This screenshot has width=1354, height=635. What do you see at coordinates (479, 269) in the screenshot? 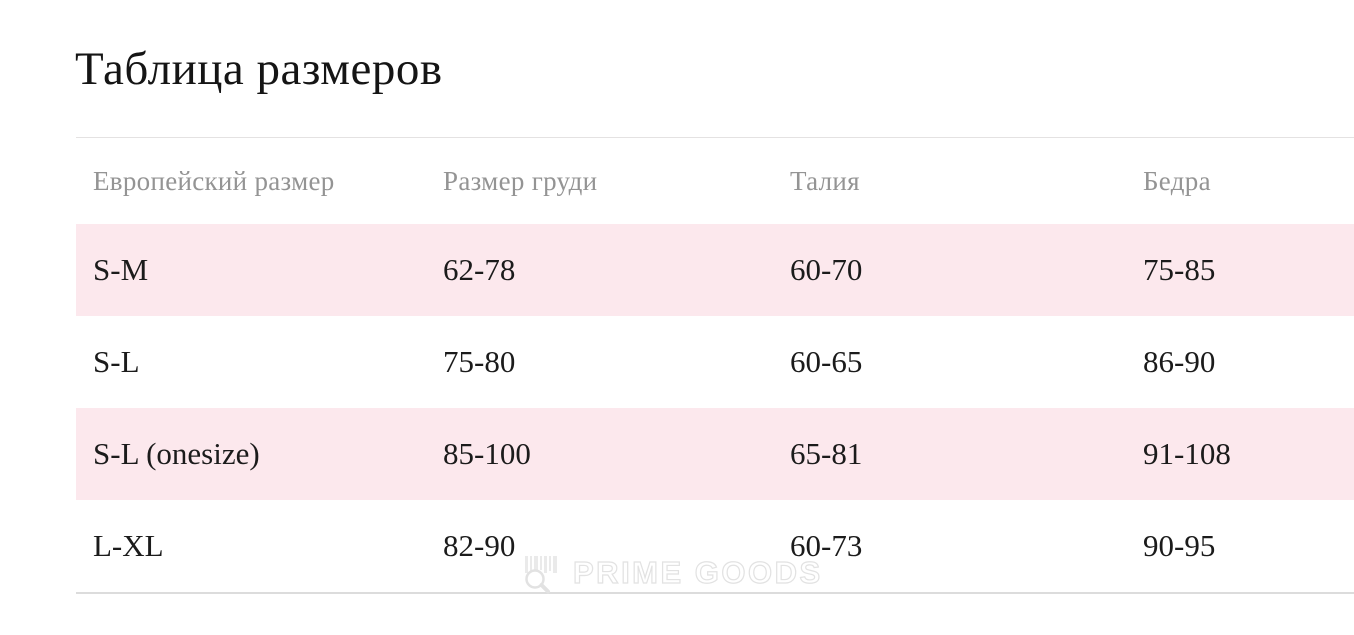
I see `cell-chest: 62-78` at bounding box center [479, 269].